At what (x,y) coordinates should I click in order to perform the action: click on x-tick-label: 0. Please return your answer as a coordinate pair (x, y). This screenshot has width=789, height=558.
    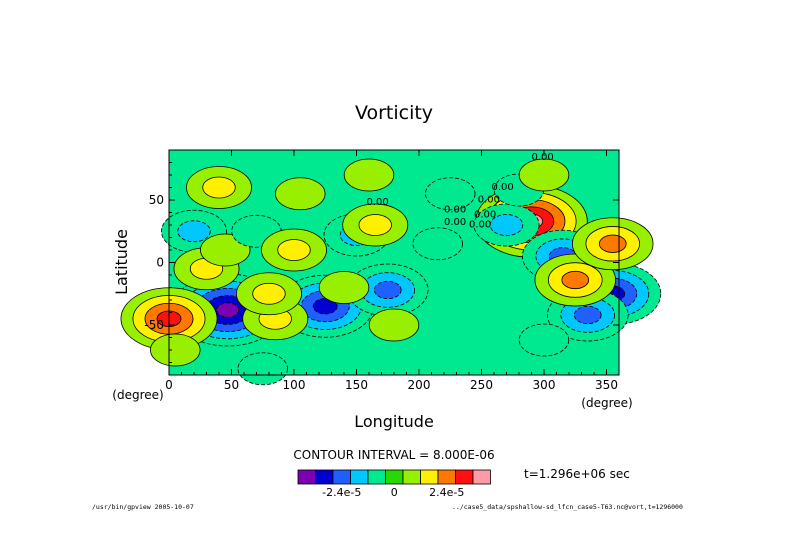
    Looking at the image, I should click on (169, 385).